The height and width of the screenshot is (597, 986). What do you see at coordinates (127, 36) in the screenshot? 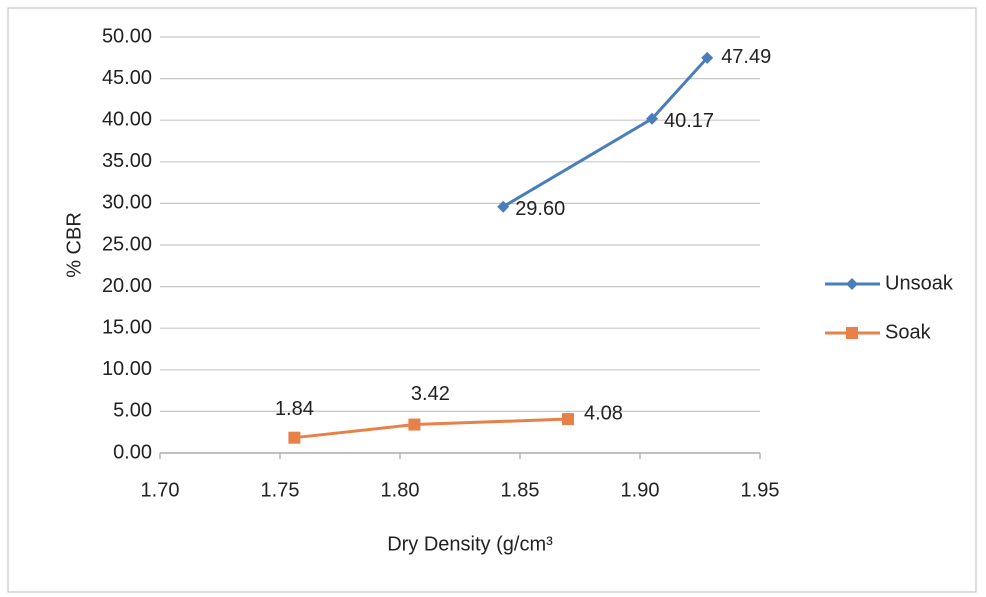
I see `y-tick-label: 50.00` at bounding box center [127, 36].